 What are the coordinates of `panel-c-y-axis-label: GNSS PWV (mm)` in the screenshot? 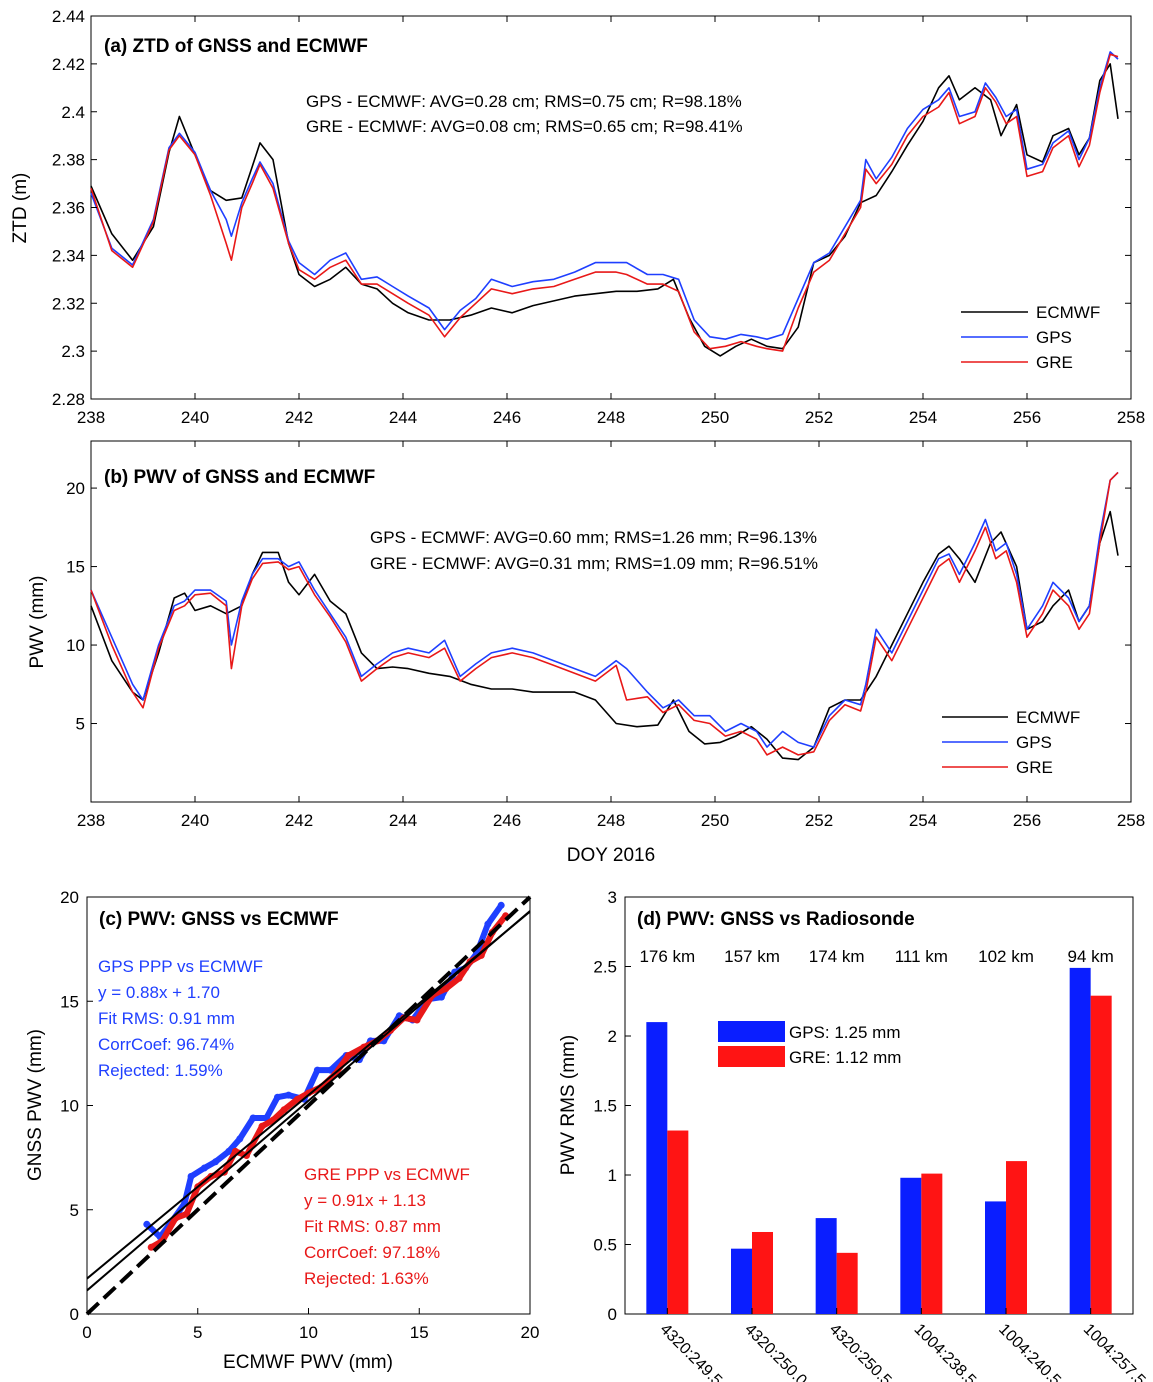 It's located at (35, 1105).